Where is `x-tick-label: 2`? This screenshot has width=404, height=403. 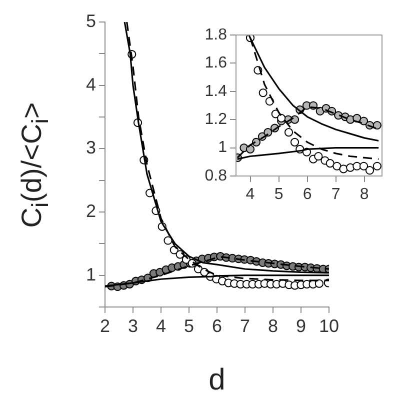 x-tick-label: 2 is located at coordinates (105, 326).